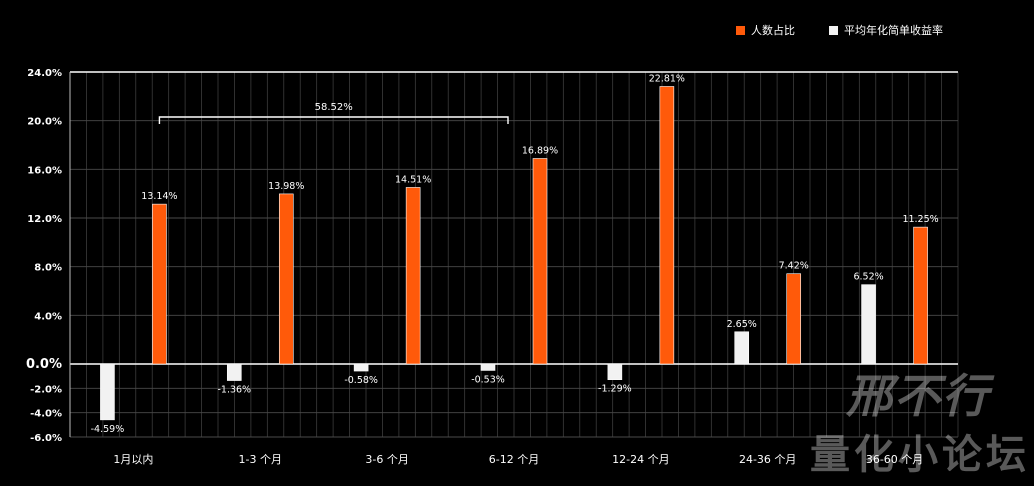 Image resolution: width=1034 pixels, height=486 pixels. I want to click on legend-label-return: 平均年化简单收益率, so click(893, 30).